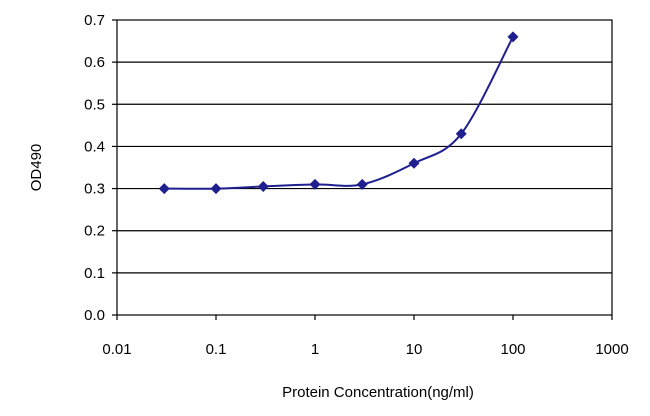 This screenshot has width=650, height=416. I want to click on y-tick-label: 0.4, so click(94, 146).